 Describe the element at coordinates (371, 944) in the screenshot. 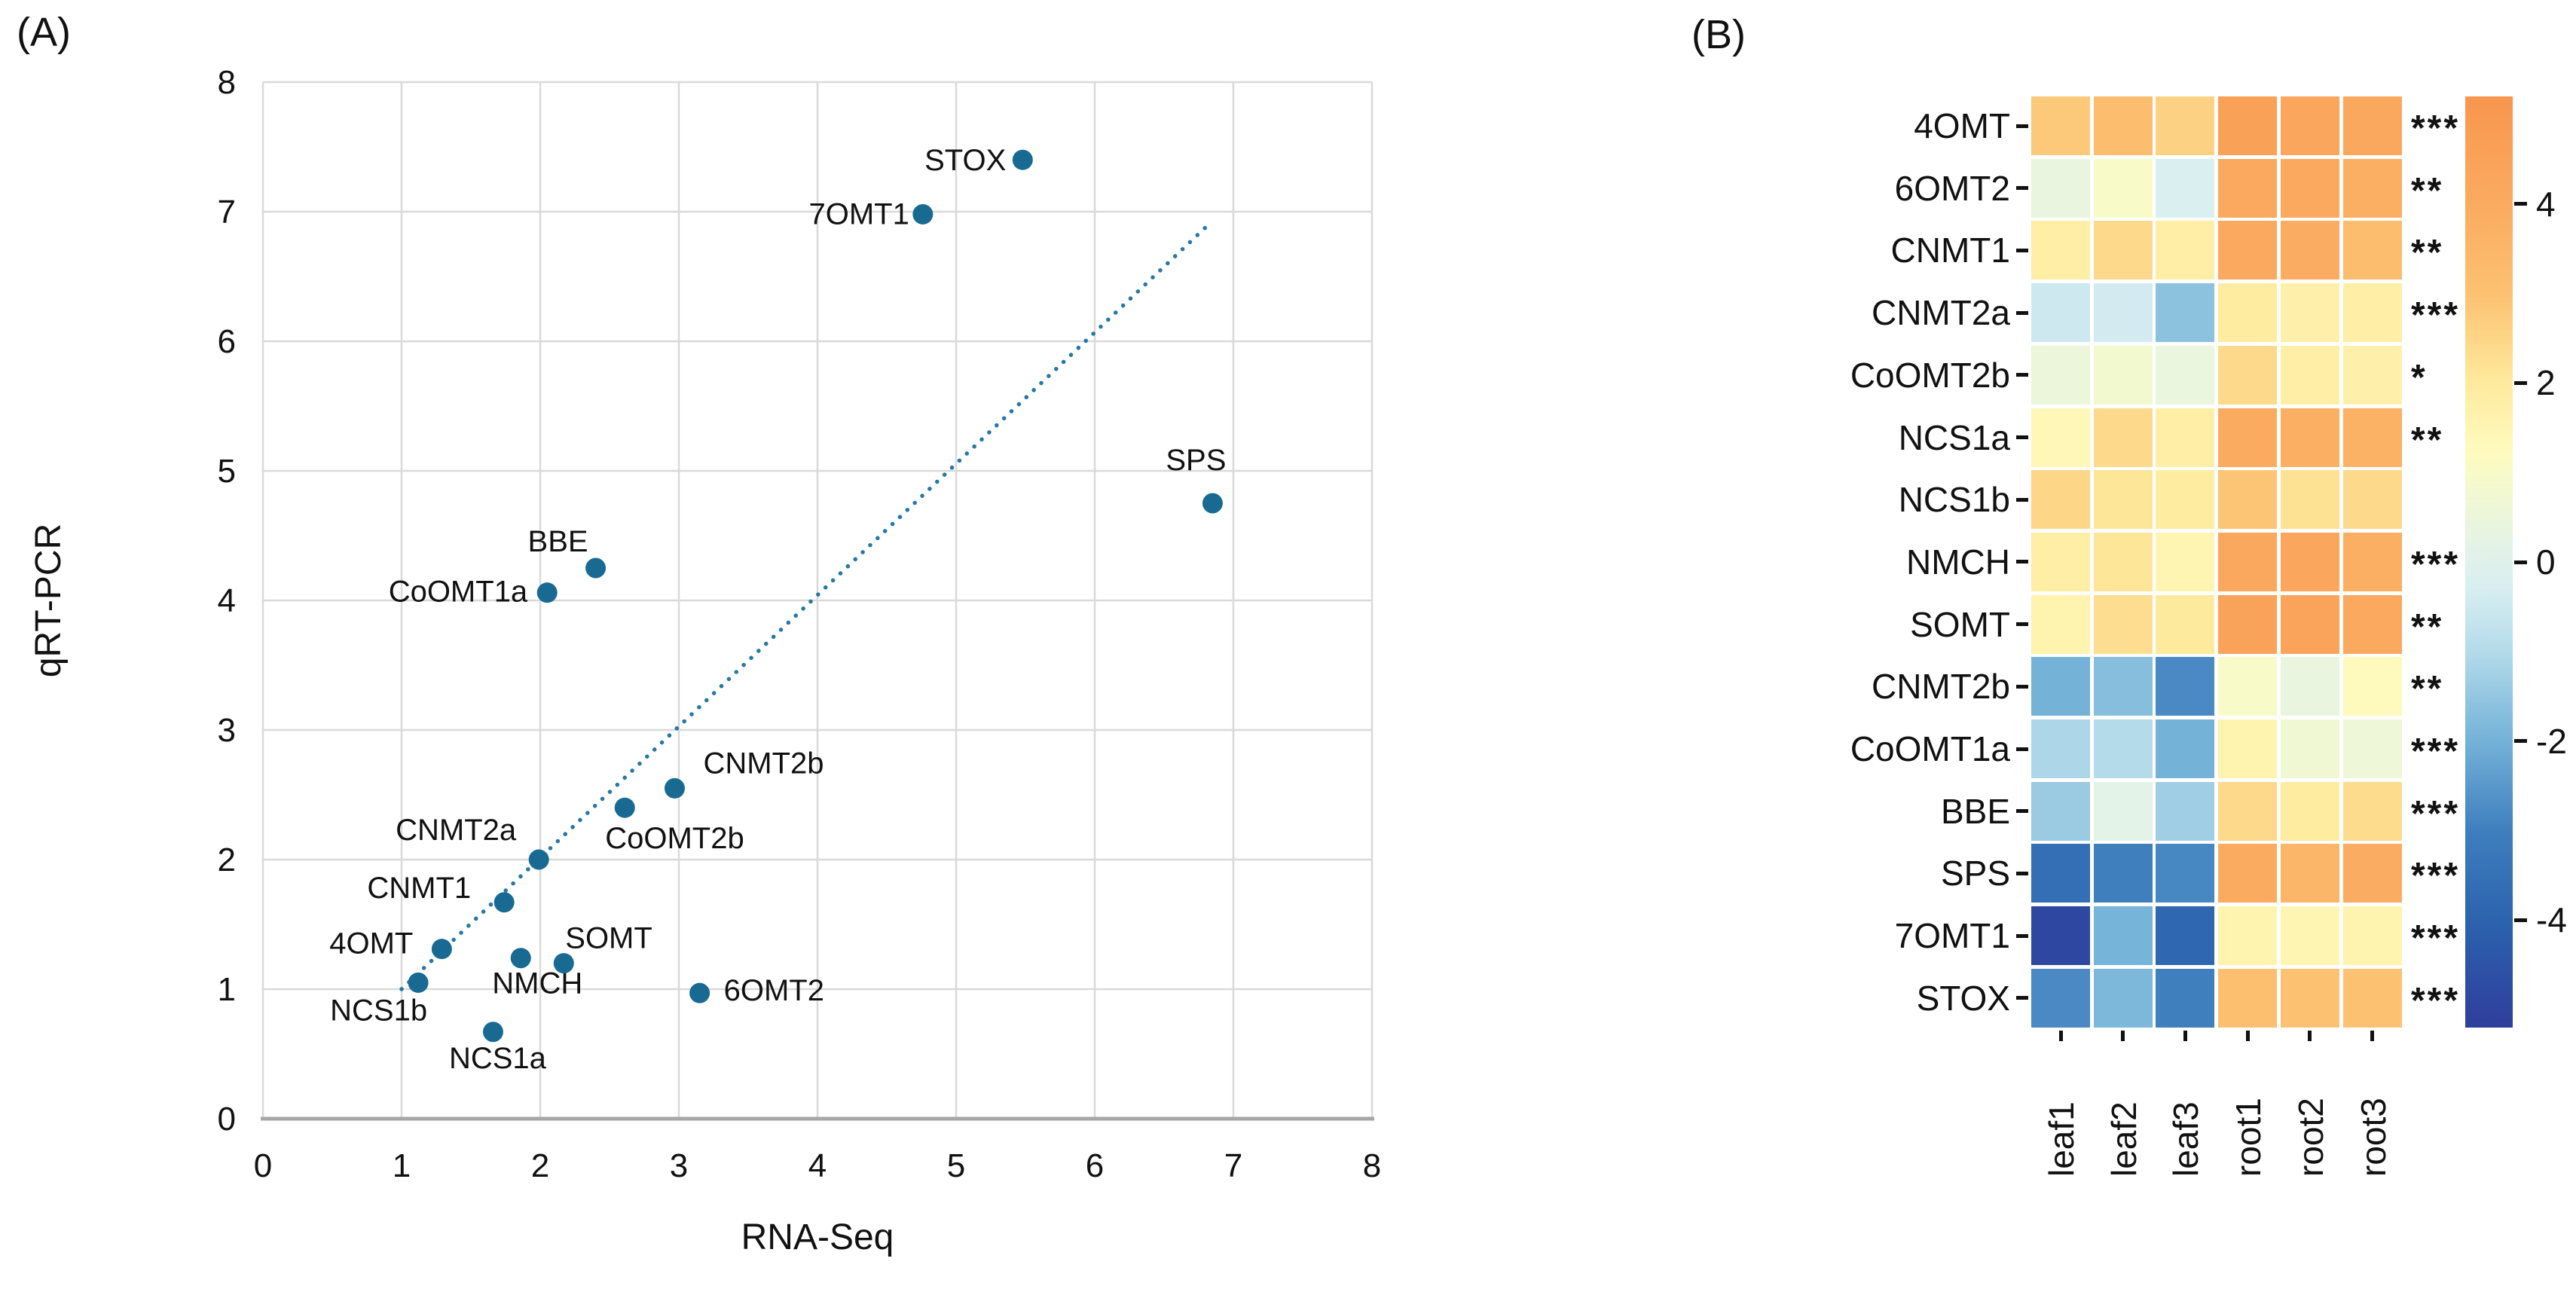

I see `data-point-label: 4OMT` at that location.